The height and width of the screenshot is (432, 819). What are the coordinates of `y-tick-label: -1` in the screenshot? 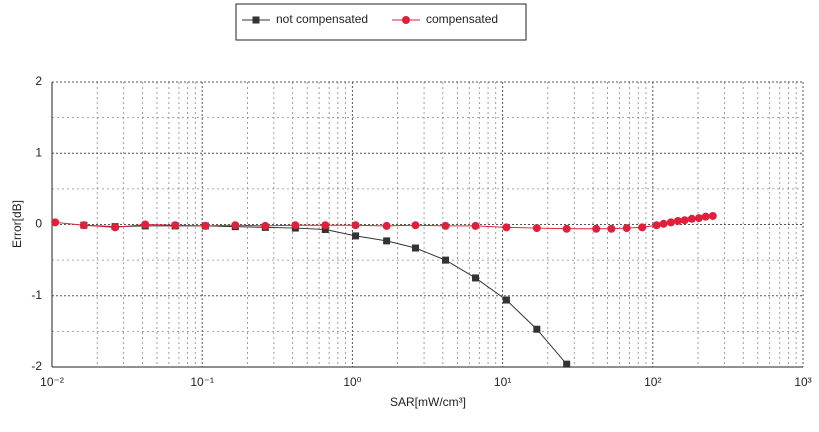 It's located at (36, 295).